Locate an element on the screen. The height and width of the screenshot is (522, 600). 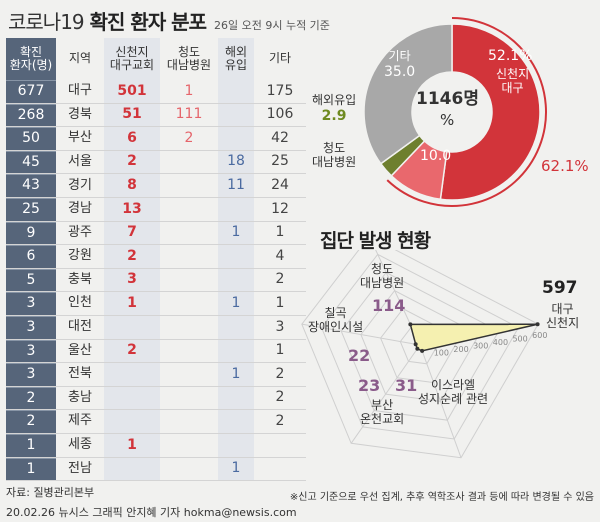
table-row: 1 전남 1 is located at coordinates (156, 469).